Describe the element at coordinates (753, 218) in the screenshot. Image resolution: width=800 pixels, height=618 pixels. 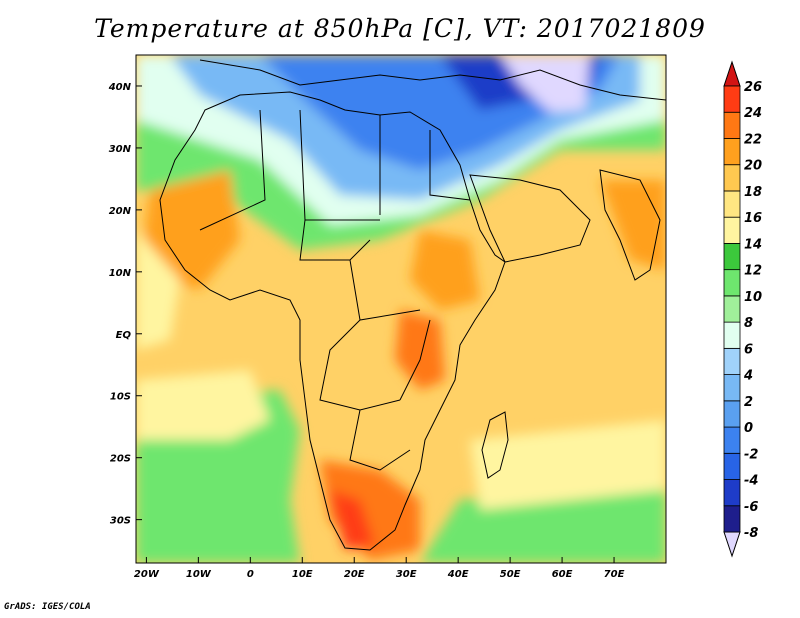
I see `colorbar-label: 16` at that location.